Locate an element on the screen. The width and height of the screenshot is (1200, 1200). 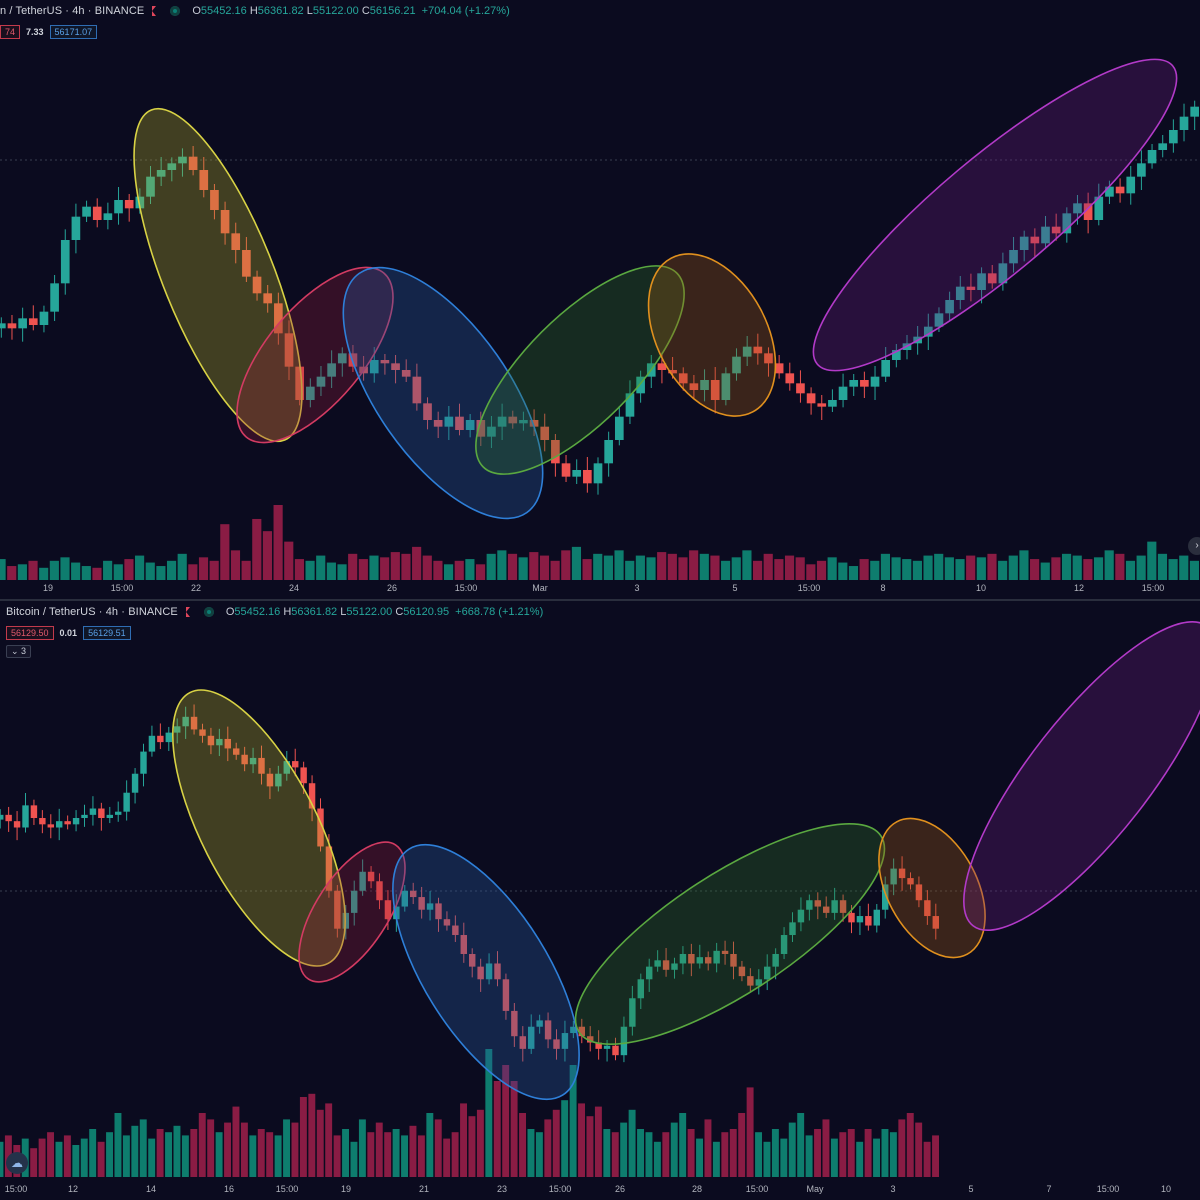
buy-price-button: 56129.51 is located at coordinates (107, 633).